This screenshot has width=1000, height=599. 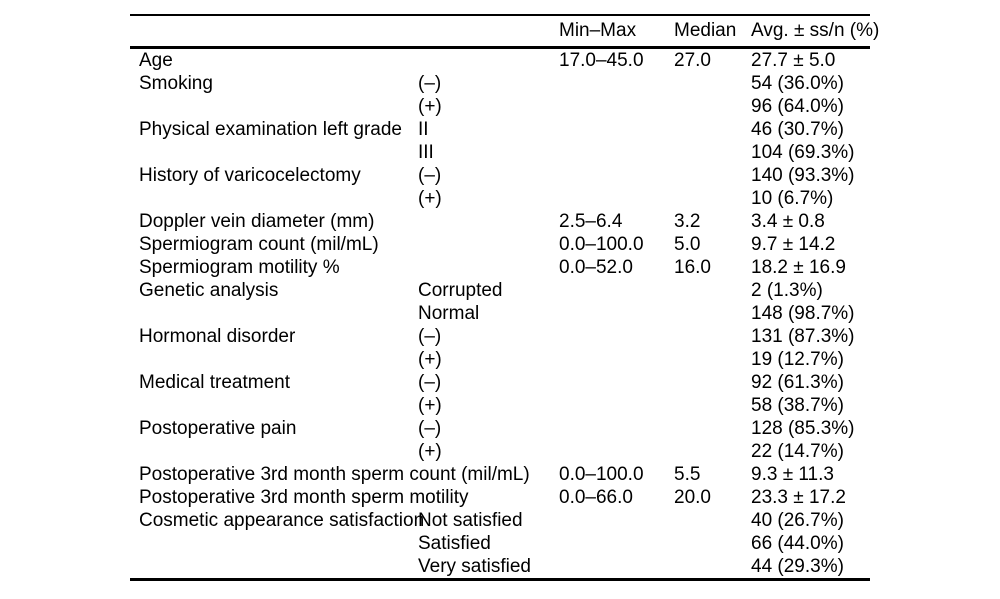 I want to click on table-head: Min–Max Median Avg. ± ss/n (%), so click(x=504, y=32).